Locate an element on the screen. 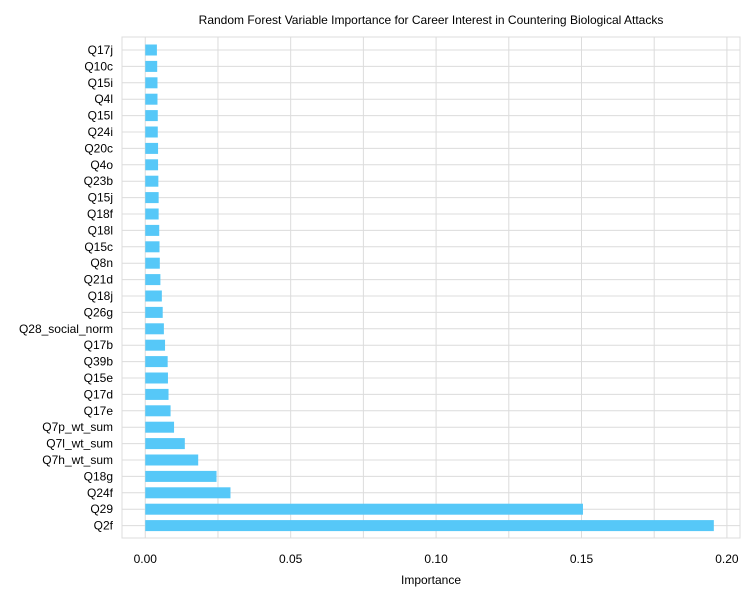 Image resolution: width=750 pixels, height=600 pixels. x-axis-ticks: 0.00 0.05 0.10 0.15 0.20 is located at coordinates (436, 559).